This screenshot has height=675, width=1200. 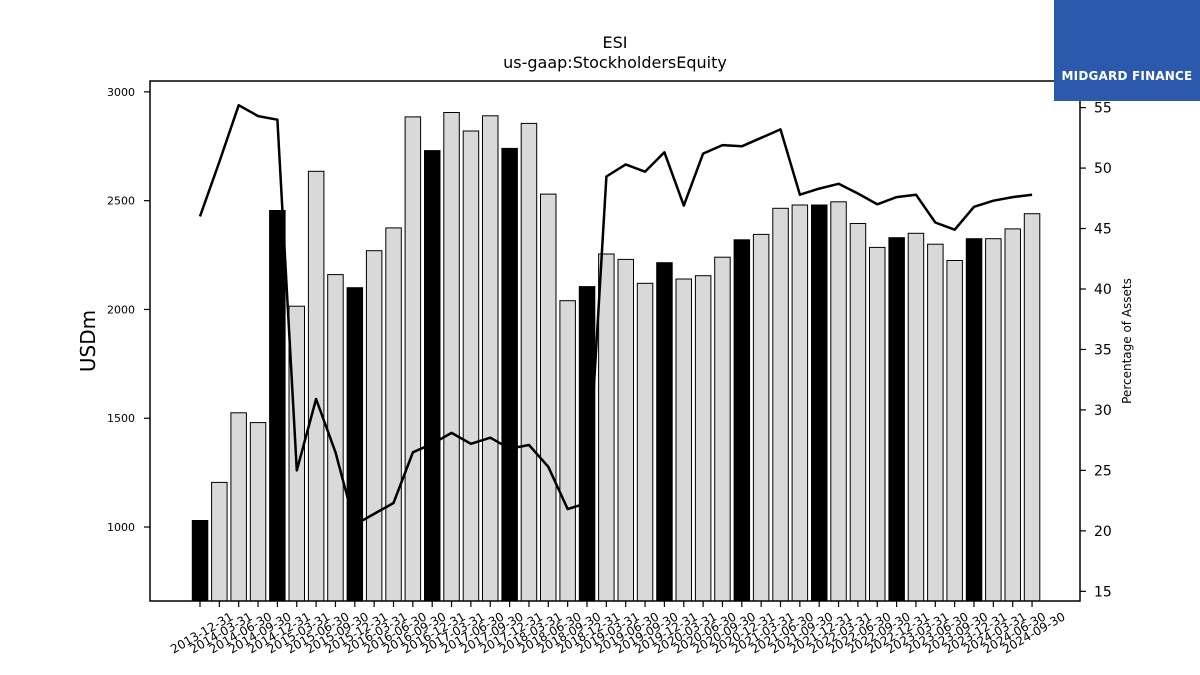 I want to click on chart-subtitle: us-gaap:StockholdersEquity, so click(x=615, y=62).